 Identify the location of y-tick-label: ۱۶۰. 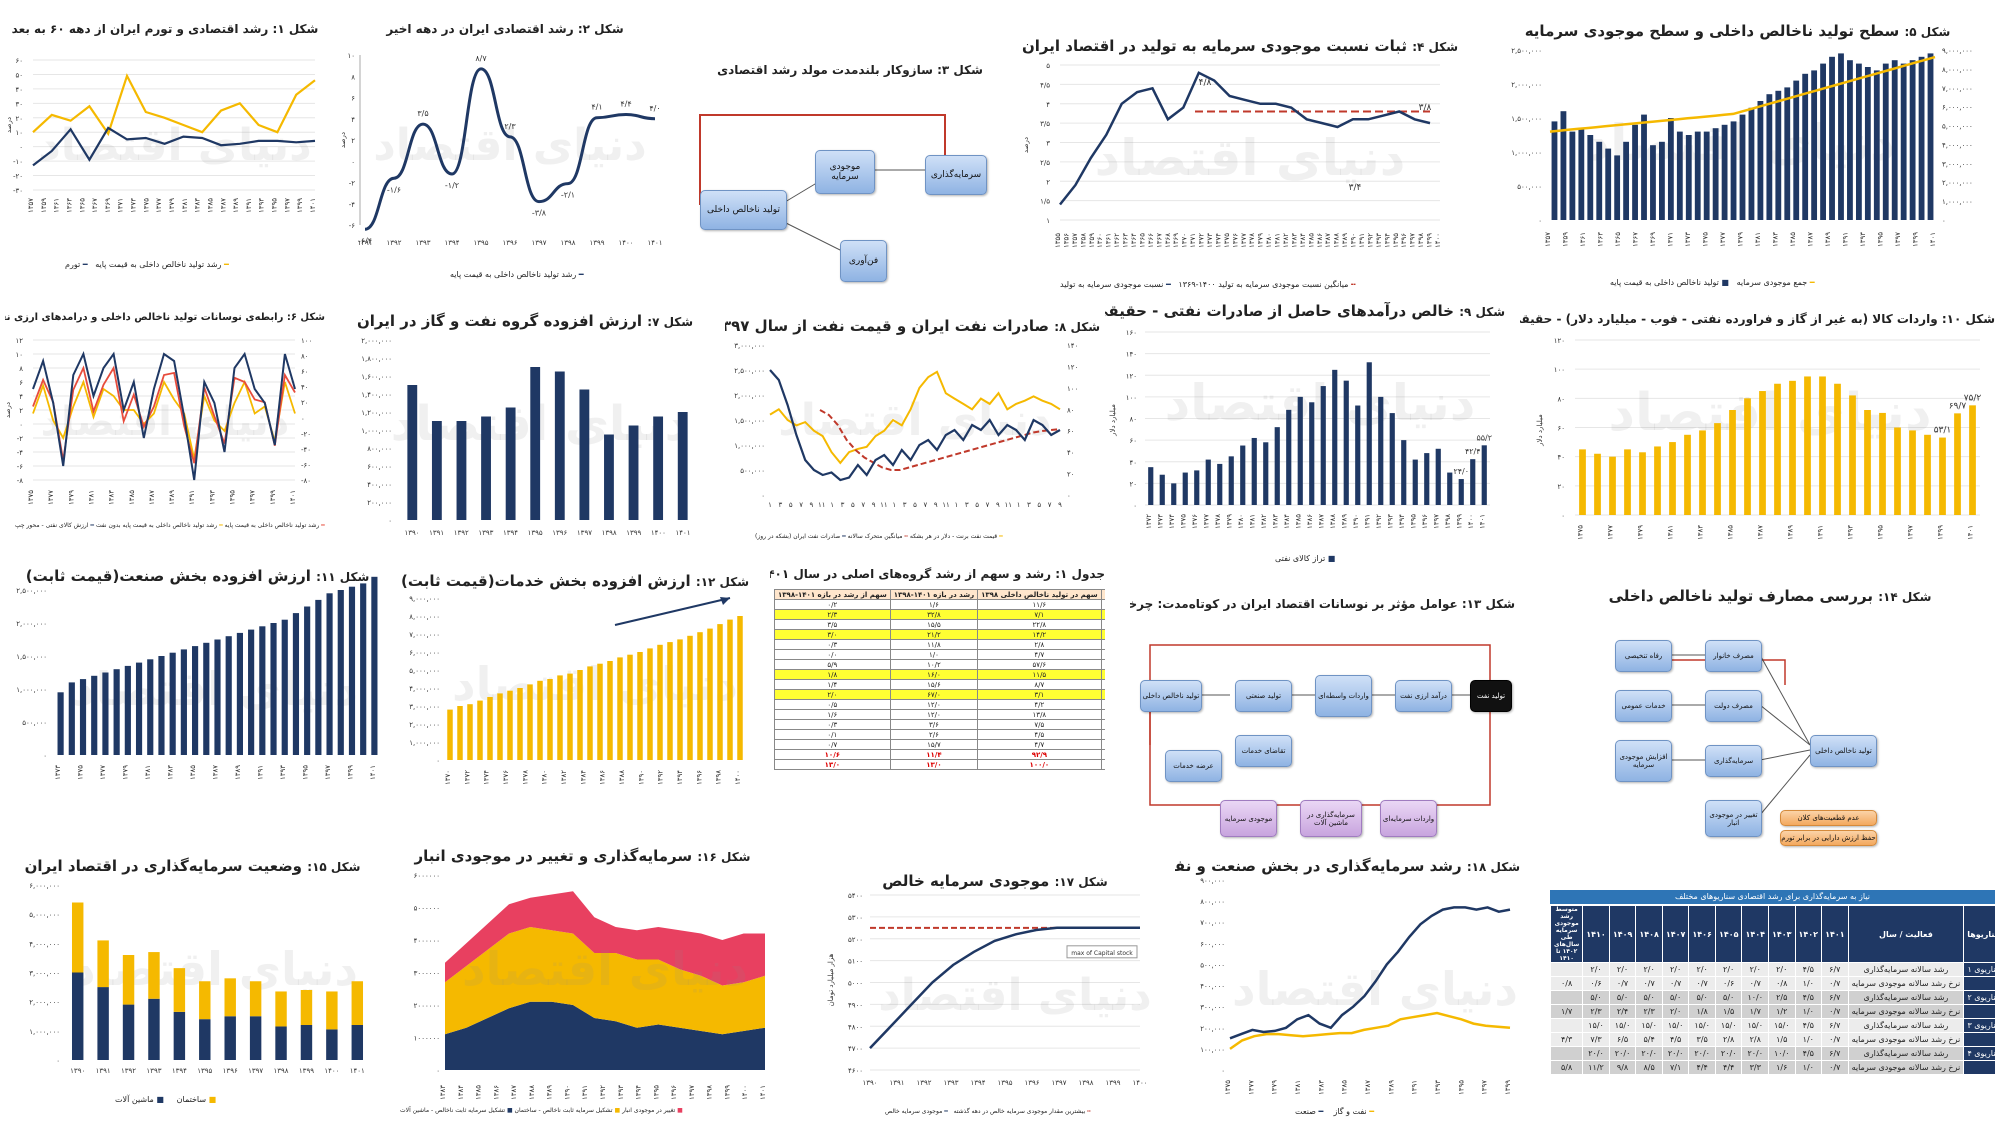
(1131, 333).